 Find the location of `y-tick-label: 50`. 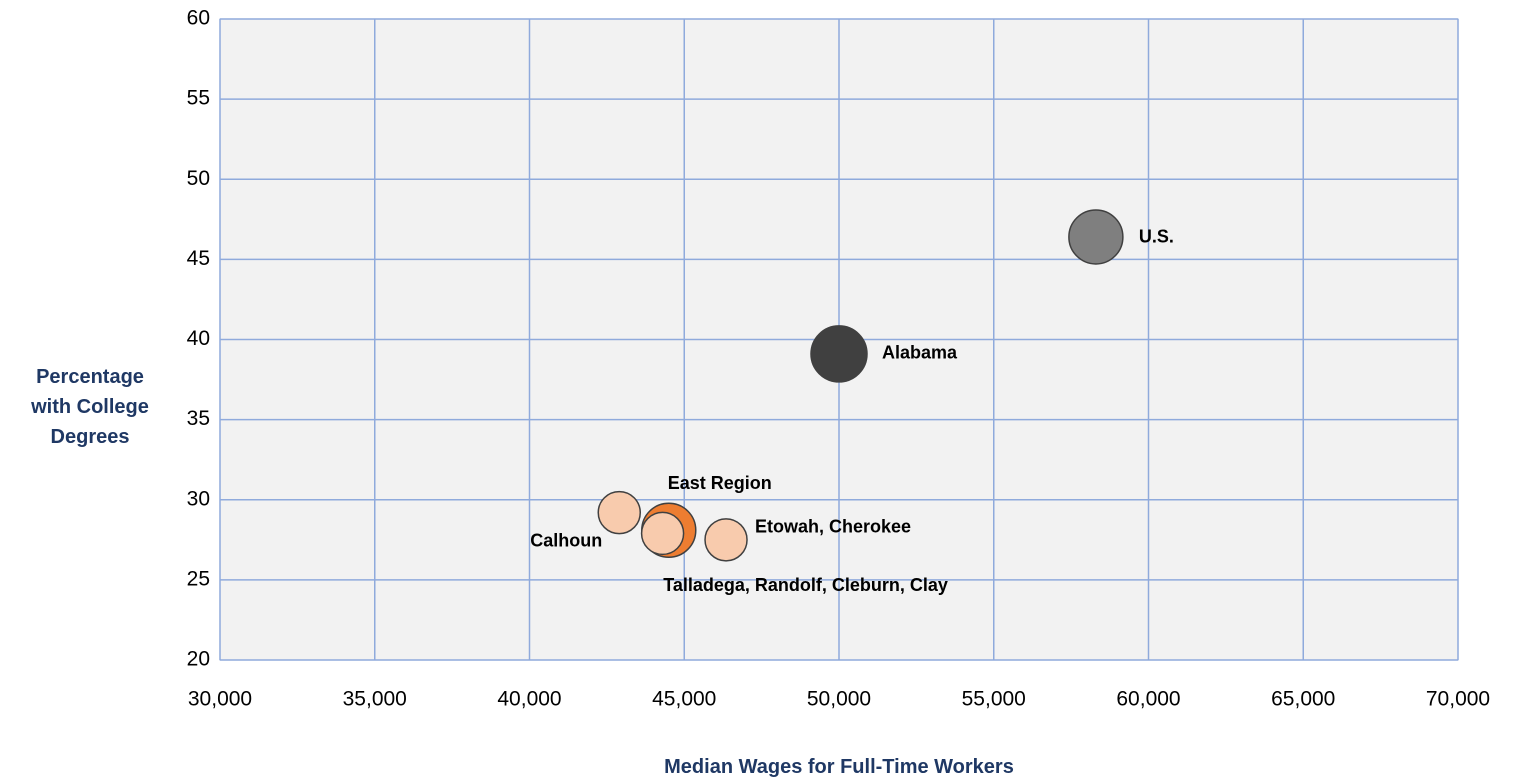

y-tick-label: 50 is located at coordinates (198, 178).